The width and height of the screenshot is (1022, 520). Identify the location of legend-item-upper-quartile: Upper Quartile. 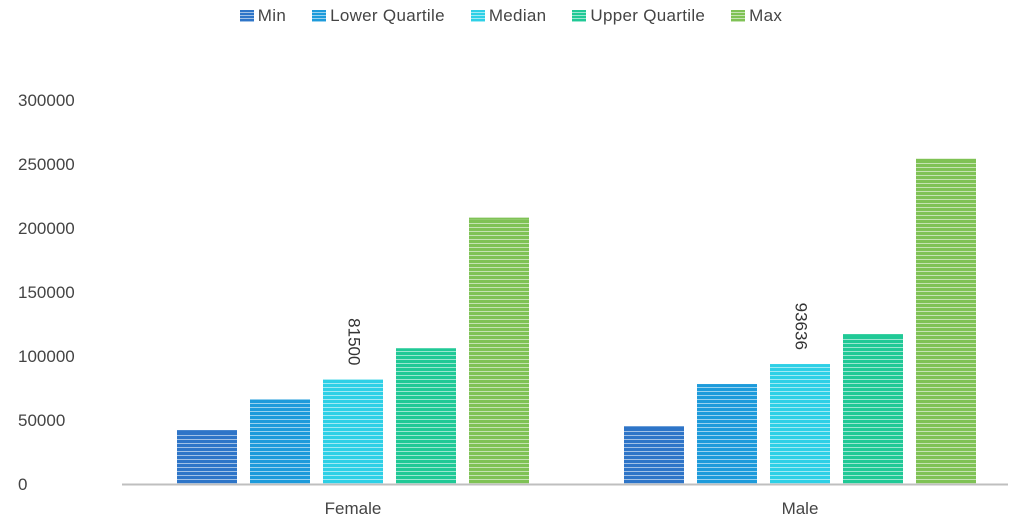
(638, 16).